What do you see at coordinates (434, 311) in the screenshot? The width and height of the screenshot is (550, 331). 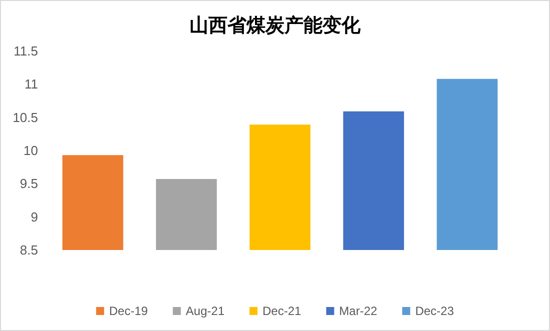 I see `legend-label: Dec-23` at bounding box center [434, 311].